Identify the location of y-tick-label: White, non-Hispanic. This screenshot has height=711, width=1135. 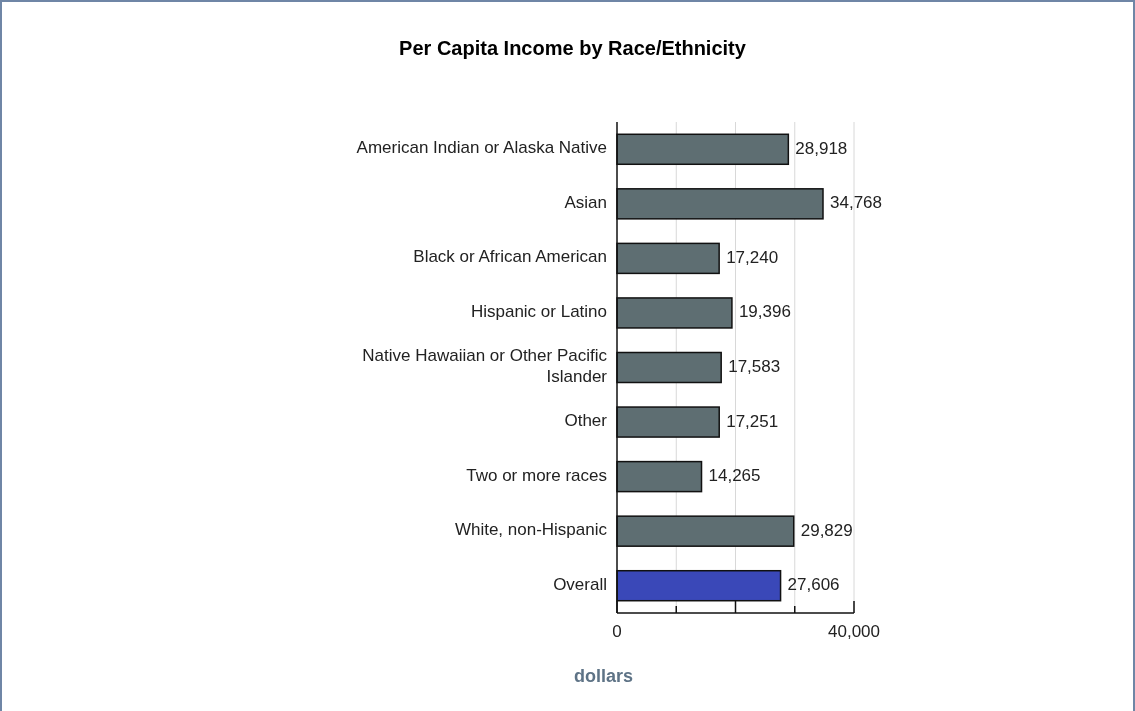
(531, 530).